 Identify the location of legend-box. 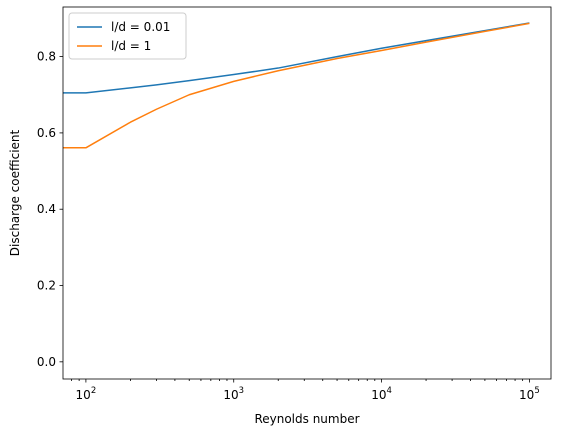
(127, 36).